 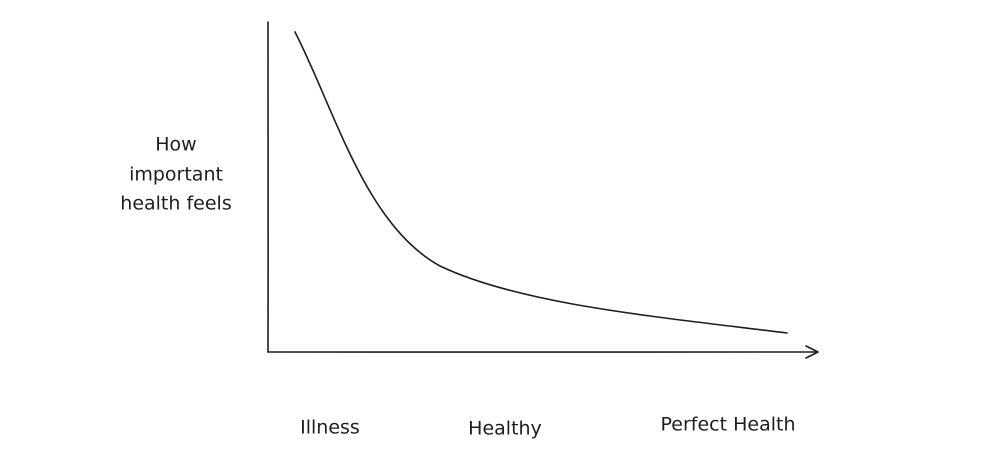 I want to click on x-axis-arrowhead, so click(x=812, y=352).